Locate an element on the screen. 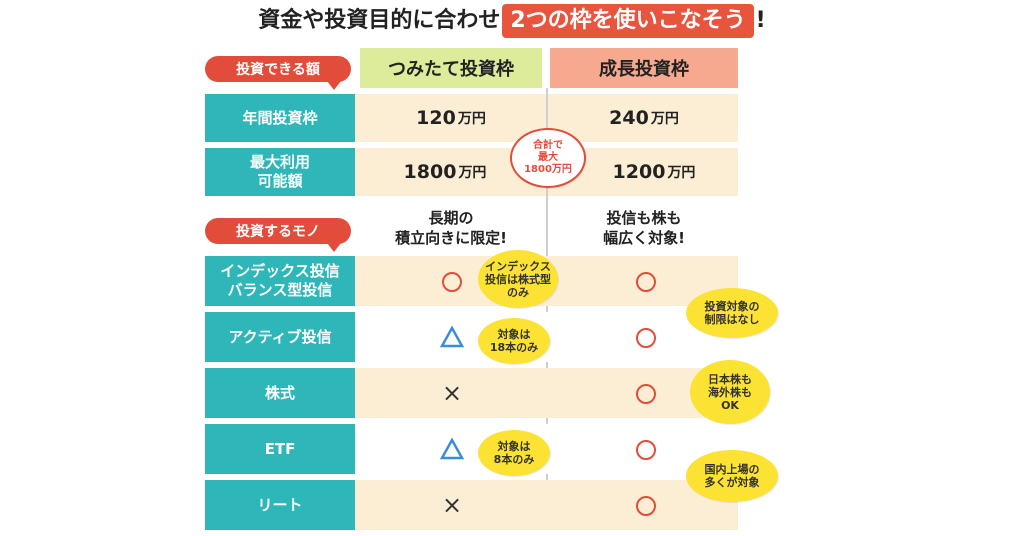 The width and height of the screenshot is (1024, 536). annual-tsumitate-value: 120 万円 is located at coordinates (451, 118).